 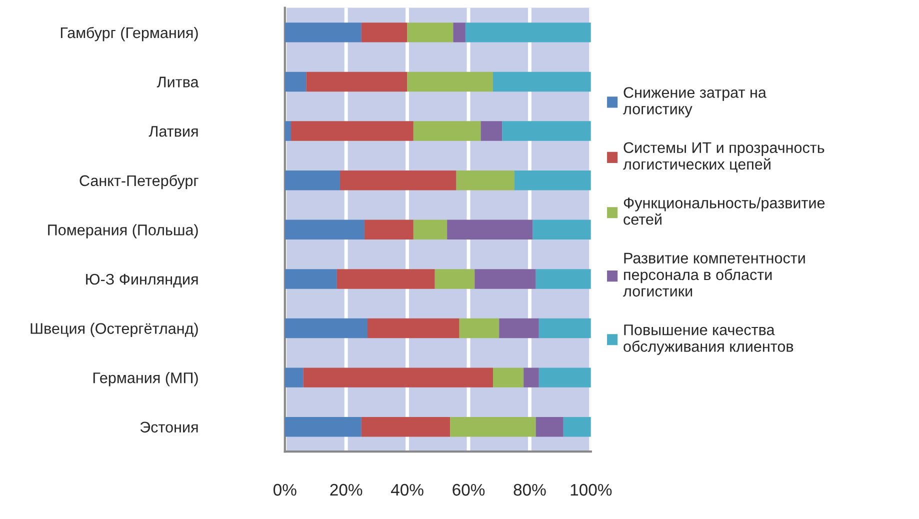 I want to click on y-tick-label: Ю-З Финляндия, so click(x=142, y=281).